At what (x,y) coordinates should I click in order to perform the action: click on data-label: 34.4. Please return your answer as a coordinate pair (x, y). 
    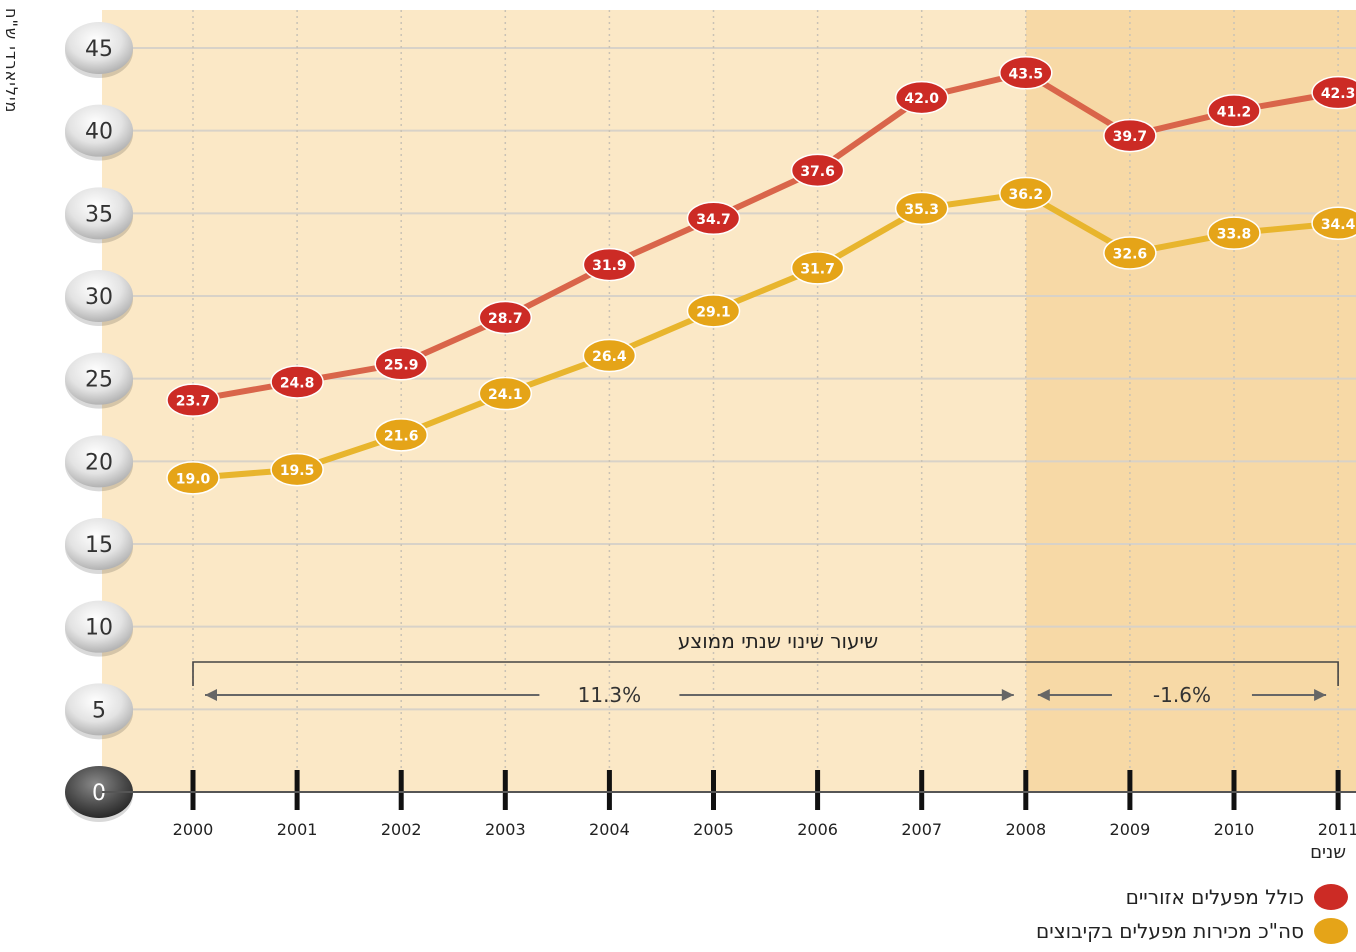
    Looking at the image, I should click on (1338, 225).